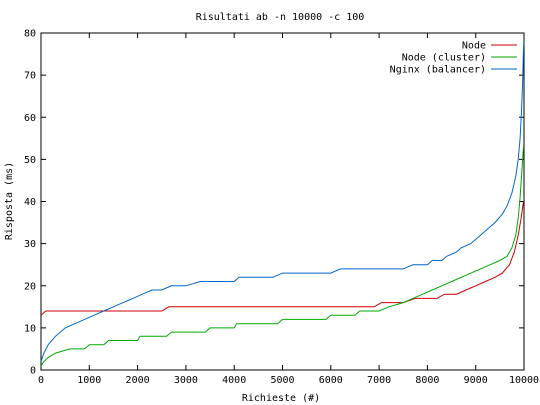 Image resolution: width=540 pixels, height=405 pixels. I want to click on y-tick-label: 40, so click(30, 202).